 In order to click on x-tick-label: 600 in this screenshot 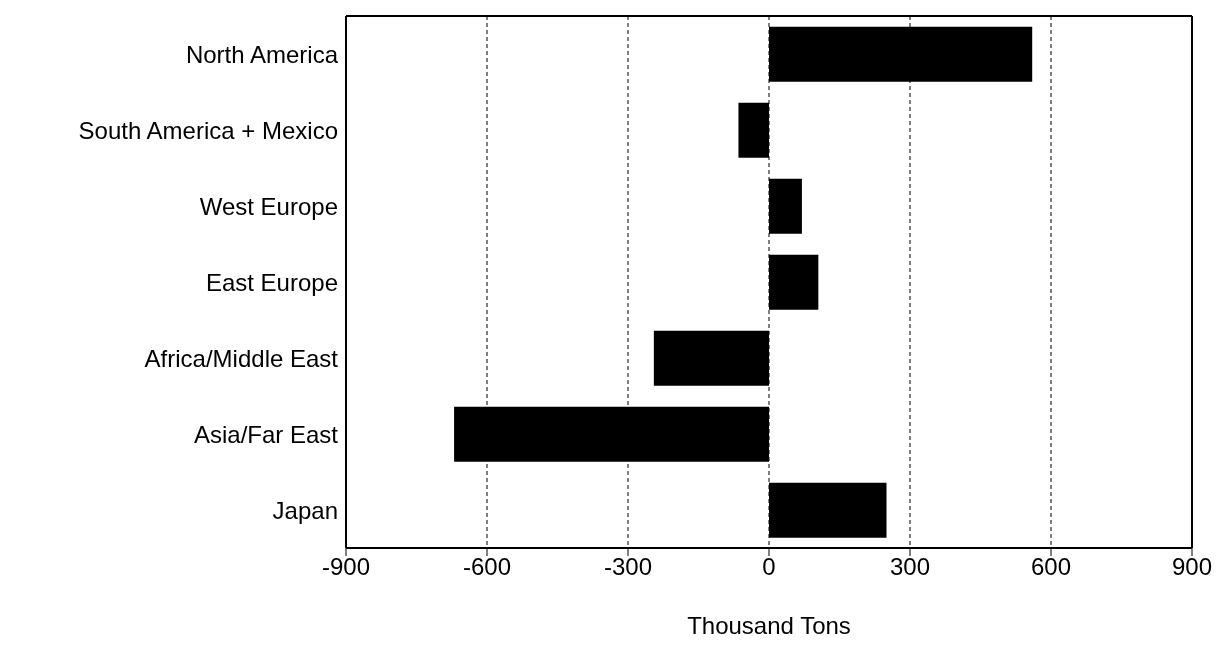, I will do `click(1051, 567)`.